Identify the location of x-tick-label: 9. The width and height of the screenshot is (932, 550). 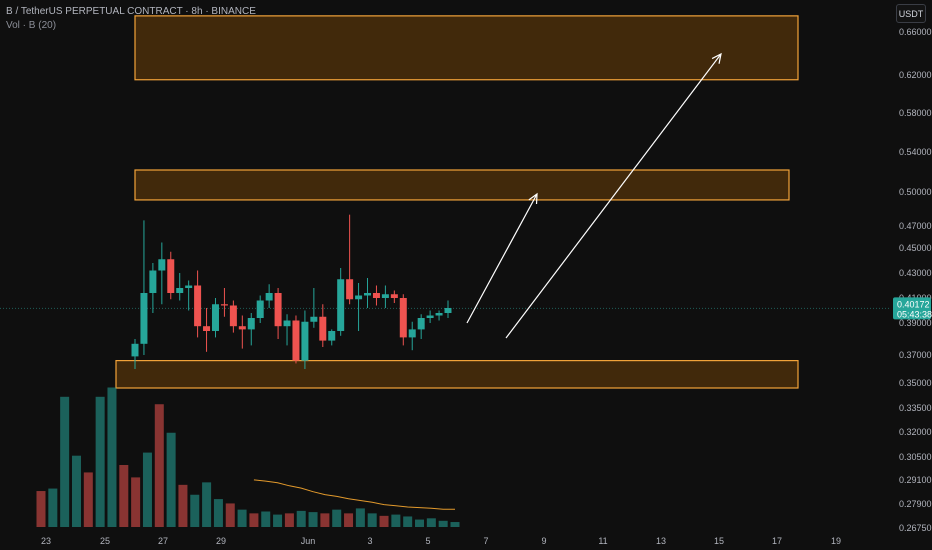
(543, 541).